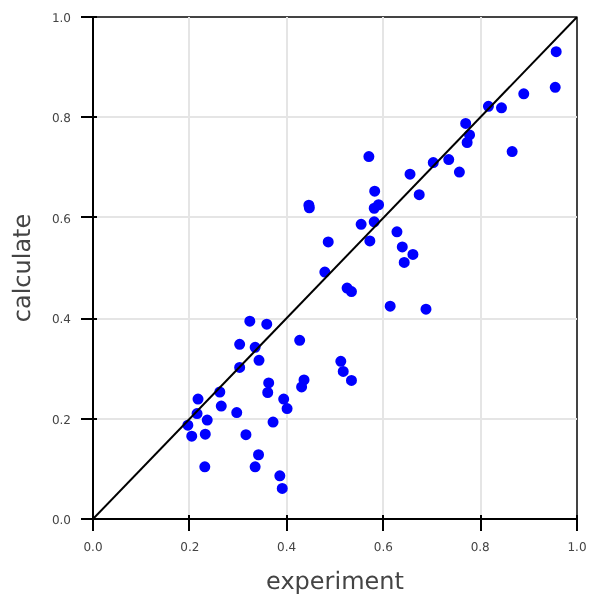  What do you see at coordinates (335, 581) in the screenshot?
I see `x-axis-title: experiment` at bounding box center [335, 581].